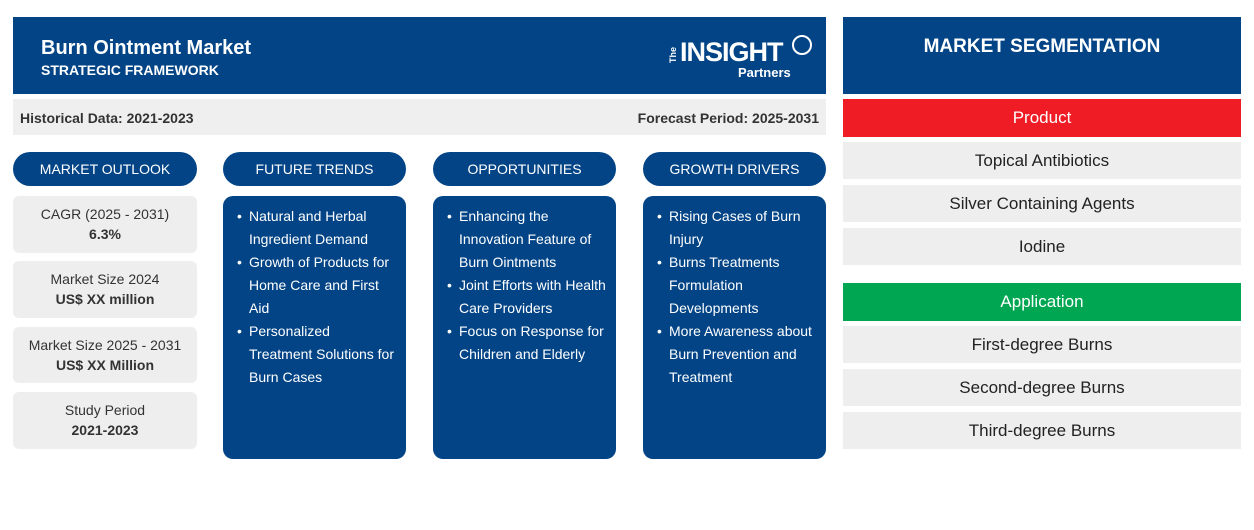 The image size is (1254, 530). What do you see at coordinates (105, 234) in the screenshot?
I see `stat-value: 6.3%` at bounding box center [105, 234].